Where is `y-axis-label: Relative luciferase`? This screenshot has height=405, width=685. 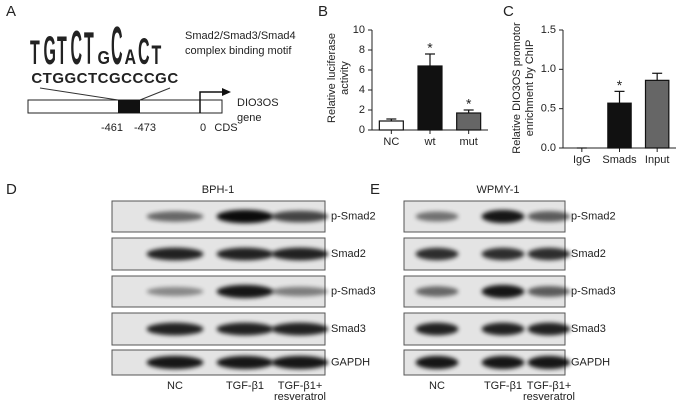
y-axis-label: Relative luciferase is located at coordinates (332, 78).